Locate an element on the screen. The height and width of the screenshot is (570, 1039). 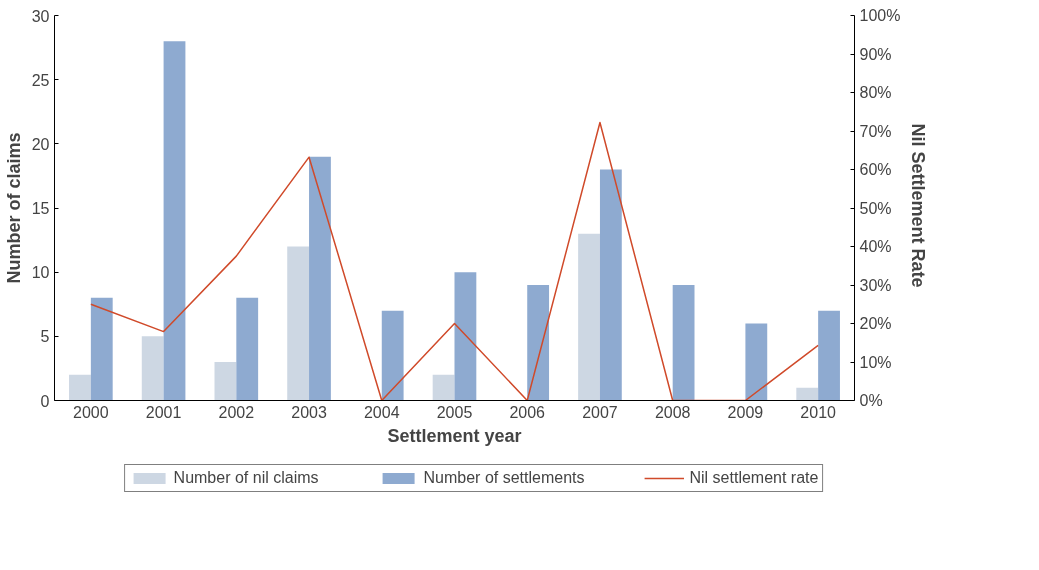
y2-tick-label: 60% is located at coordinates (875, 169).